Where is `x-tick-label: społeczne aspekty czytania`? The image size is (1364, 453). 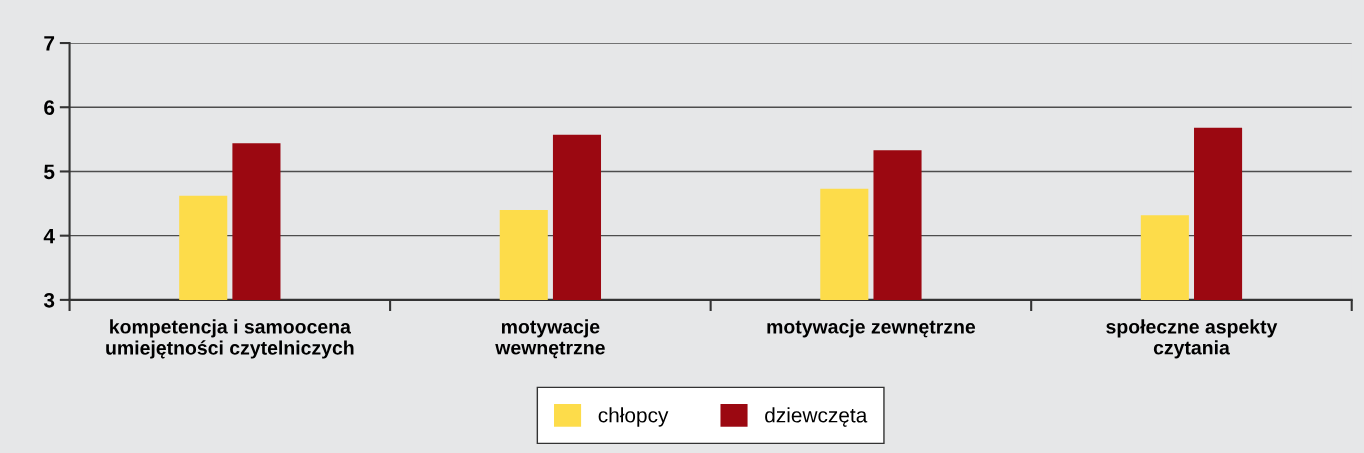 x-tick-label: społeczne aspekty czytania is located at coordinates (1192, 339).